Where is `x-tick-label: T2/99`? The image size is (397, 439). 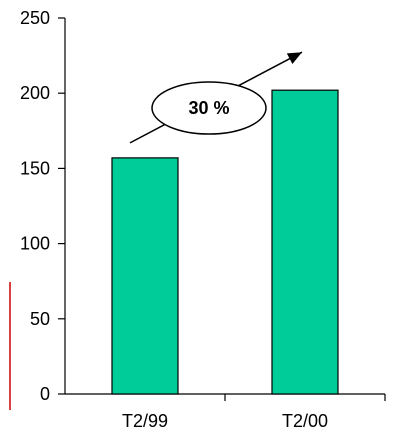
x-tick-label: T2/99 is located at coordinates (145, 421).